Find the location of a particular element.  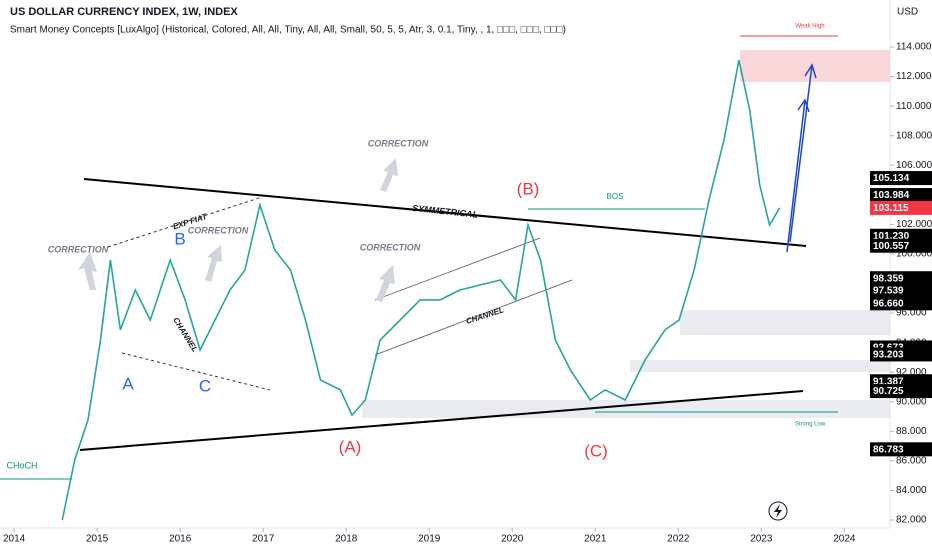

y-tick-label: 84.000 is located at coordinates (911, 490).